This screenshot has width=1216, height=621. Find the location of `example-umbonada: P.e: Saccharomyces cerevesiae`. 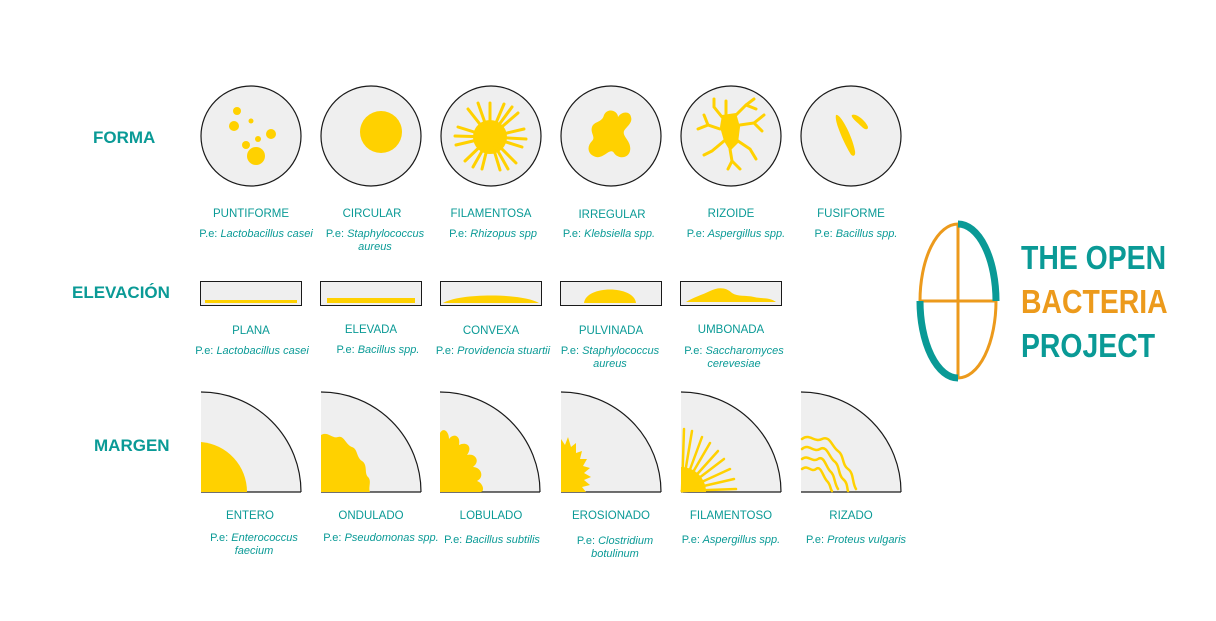

example-umbonada: P.e: Saccharomyces cerevesiae is located at coordinates (734, 358).